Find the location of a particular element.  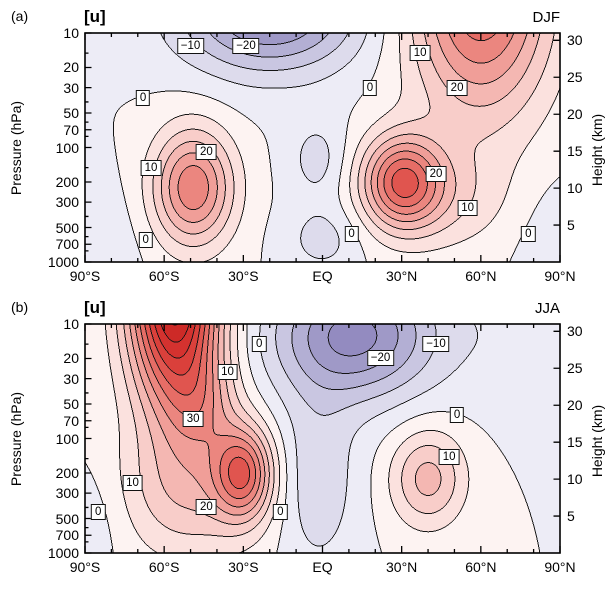

panel-b-season-label: JJA is located at coordinates (547, 308).